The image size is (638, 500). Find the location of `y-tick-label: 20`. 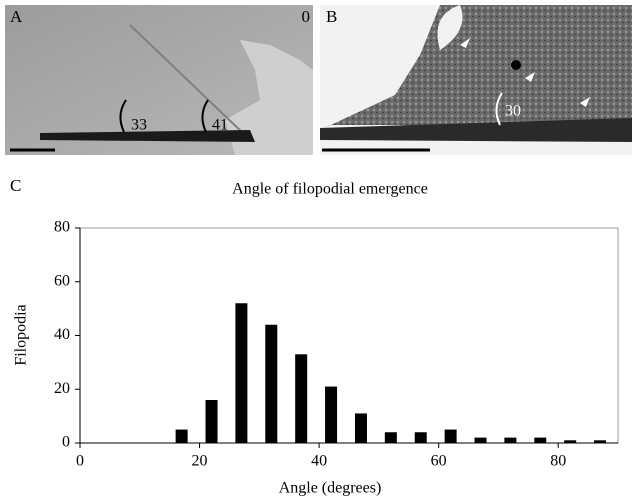

y-tick-label: 20 is located at coordinates (62, 388).